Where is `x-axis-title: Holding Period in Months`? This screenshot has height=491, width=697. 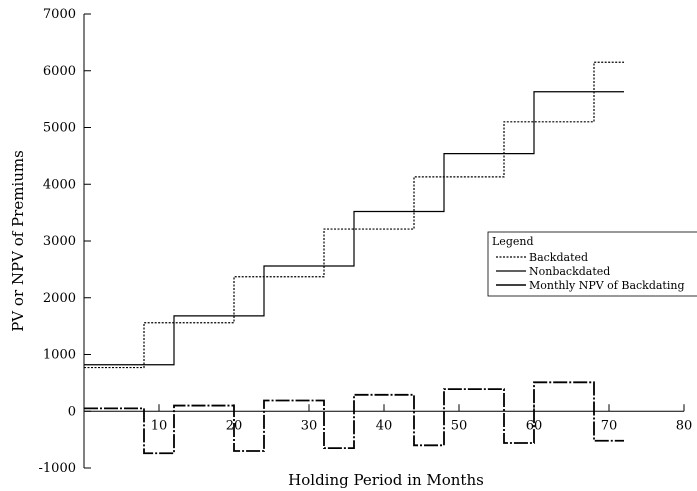 x-axis-title: Holding Period in Months is located at coordinates (386, 480).